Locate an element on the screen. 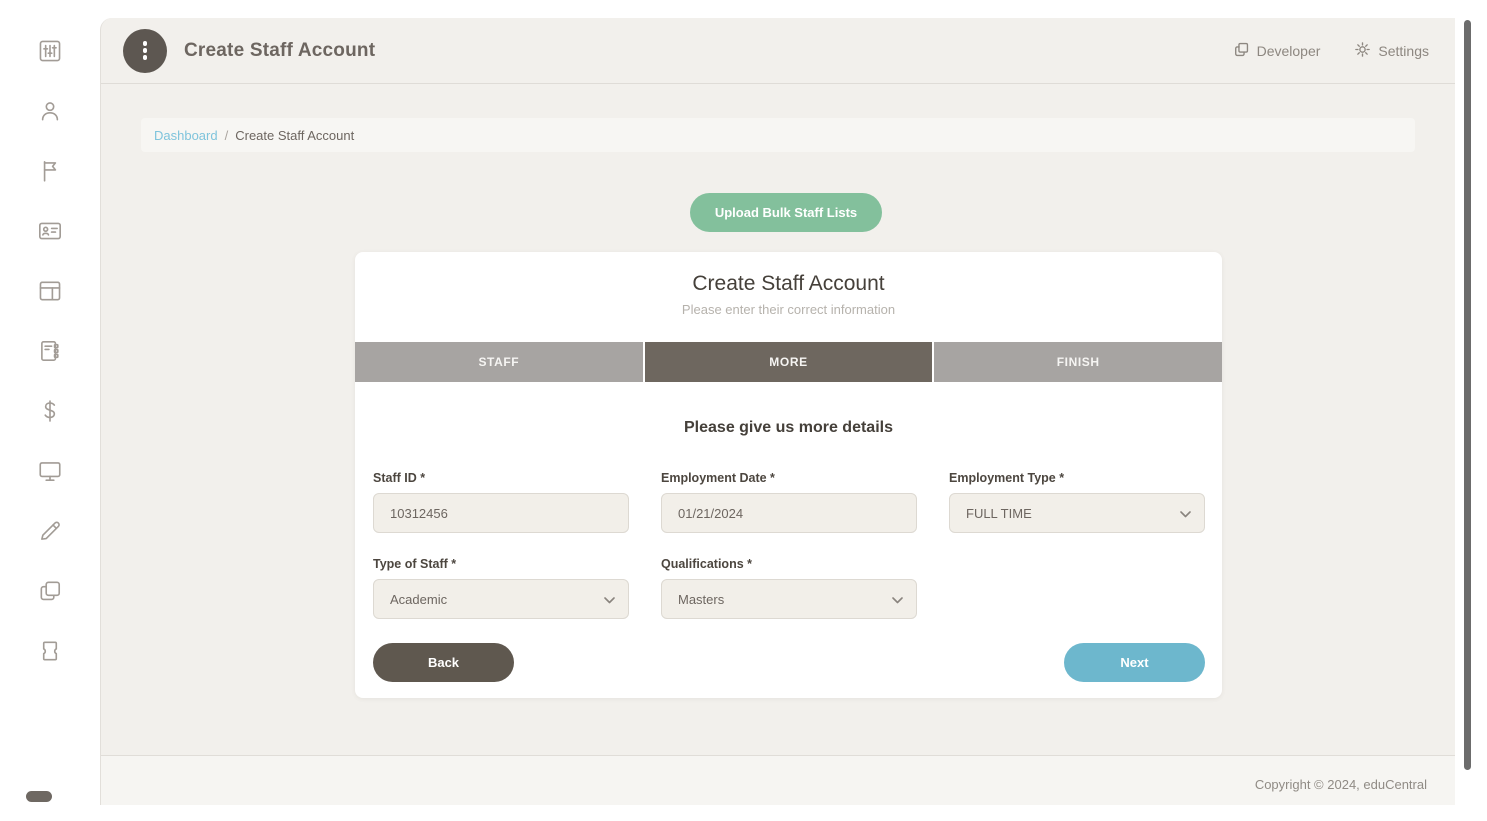  gear-icon is located at coordinates (1362, 51).